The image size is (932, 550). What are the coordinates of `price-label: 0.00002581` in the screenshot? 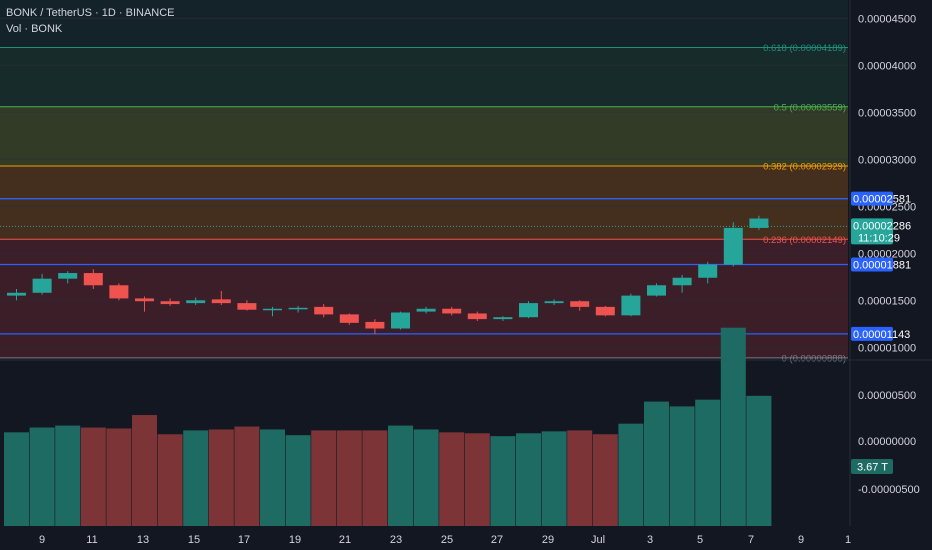 It's located at (882, 200).